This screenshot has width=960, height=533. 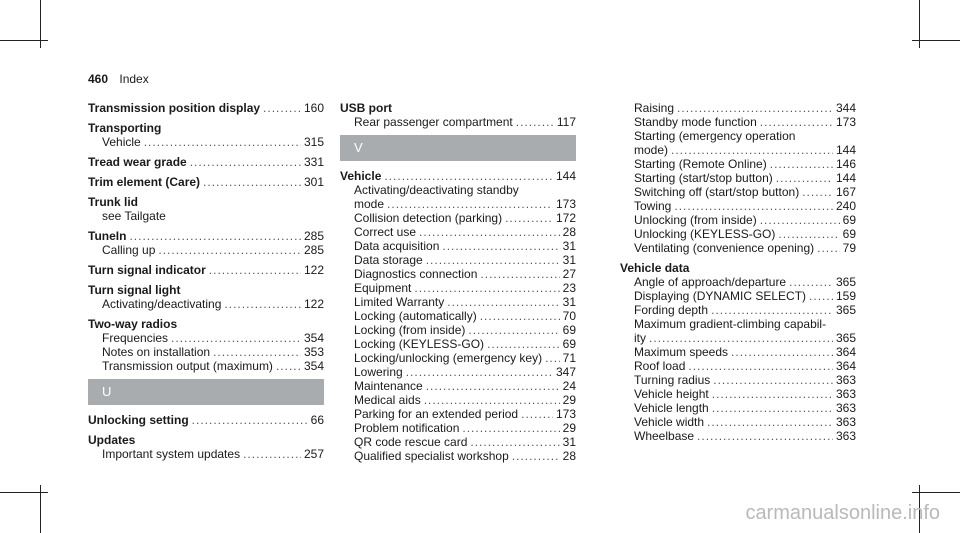 I want to click on index-subentry: Locking (automatically) 70, so click(x=458, y=316).